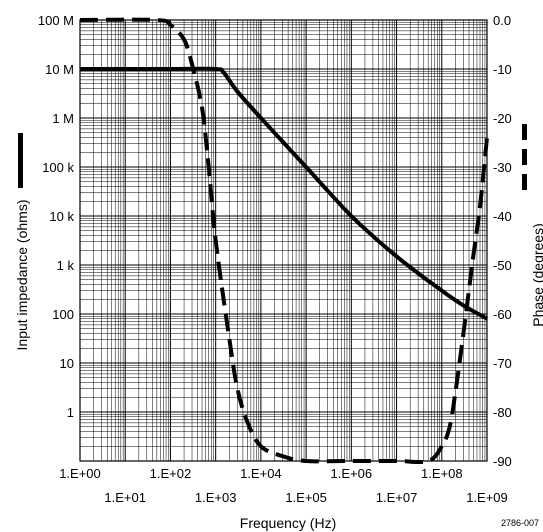 The width and height of the screenshot is (543, 532). Describe the element at coordinates (502, 314) in the screenshot. I see `y2-tick-label: -60` at that location.